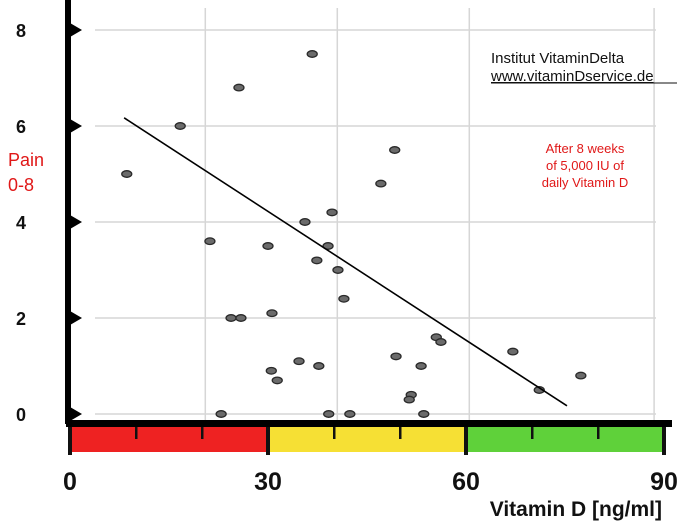  Describe the element at coordinates (68, 212) in the screenshot. I see `y-axis-line` at that location.